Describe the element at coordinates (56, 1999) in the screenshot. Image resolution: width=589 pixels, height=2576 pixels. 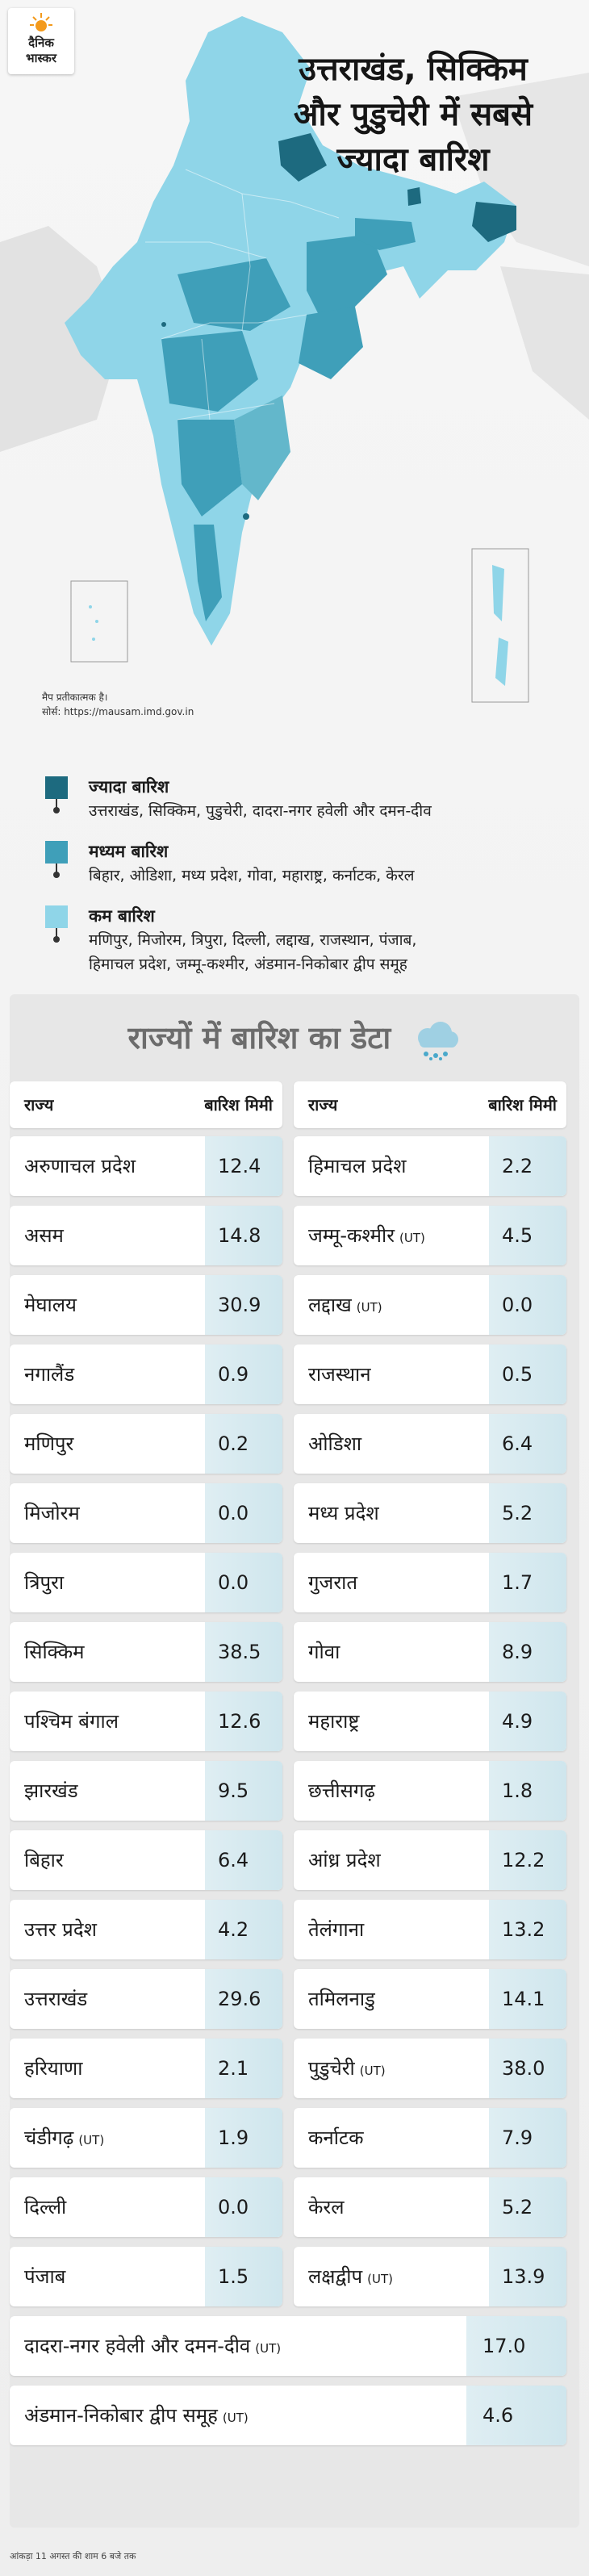
I see `state-name-text: उत्तराखंड` at that location.